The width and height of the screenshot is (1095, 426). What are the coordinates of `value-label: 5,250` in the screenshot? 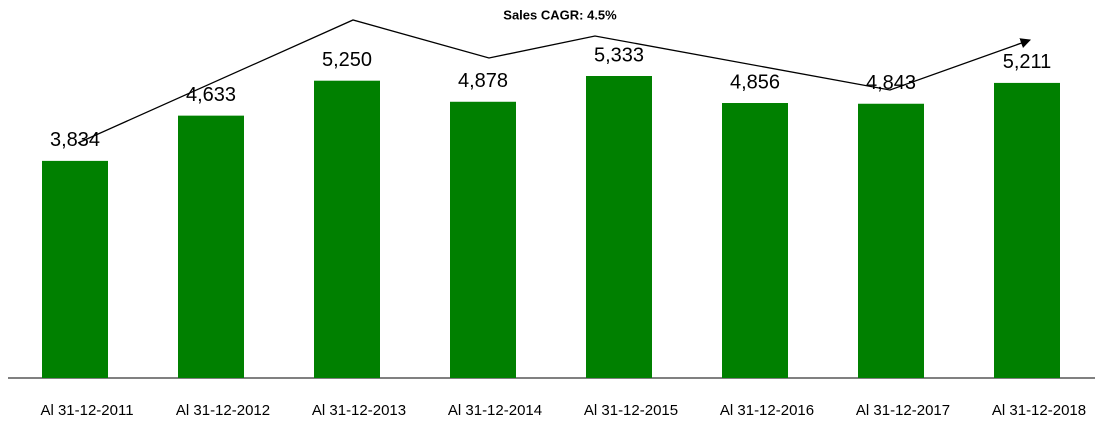 It's located at (347, 60).